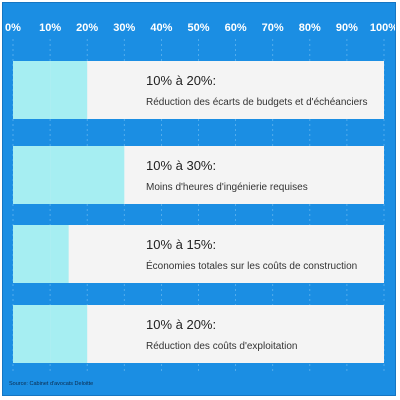  I want to click on bar-range-label: 10% à 30%:, so click(181, 165).